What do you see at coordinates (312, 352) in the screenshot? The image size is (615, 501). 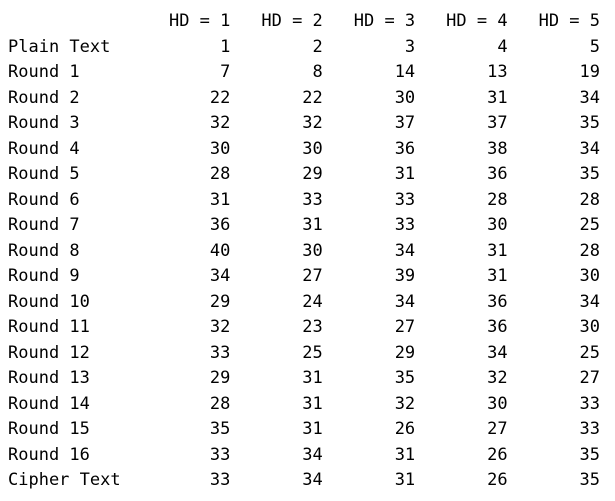 I see `table-cell: 25` at bounding box center [312, 352].